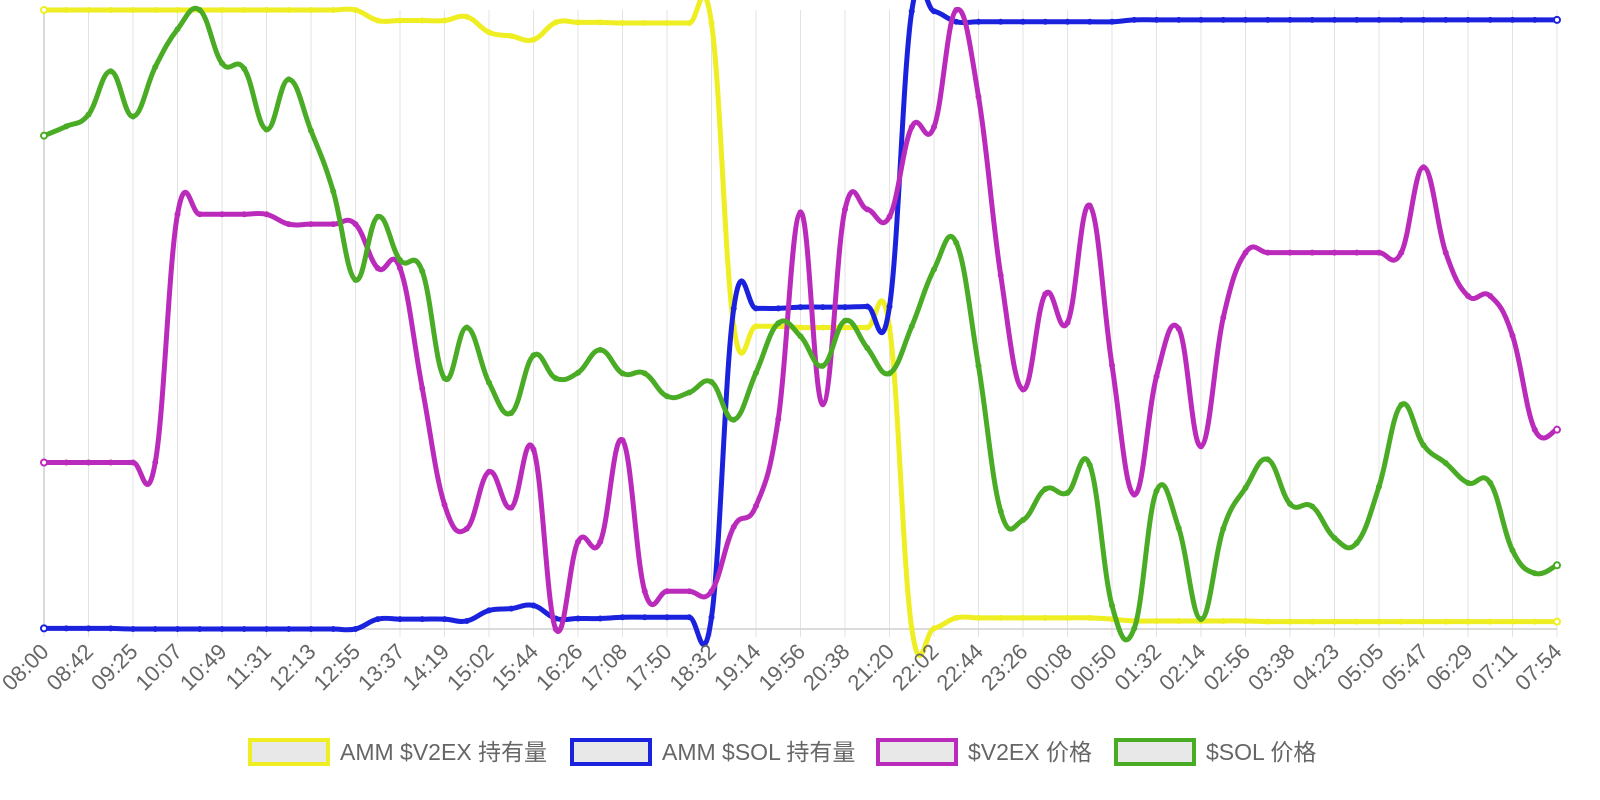 The width and height of the screenshot is (1600, 800). What do you see at coordinates (203, 667) in the screenshot?
I see `x-tick-label: 10:49` at bounding box center [203, 667].